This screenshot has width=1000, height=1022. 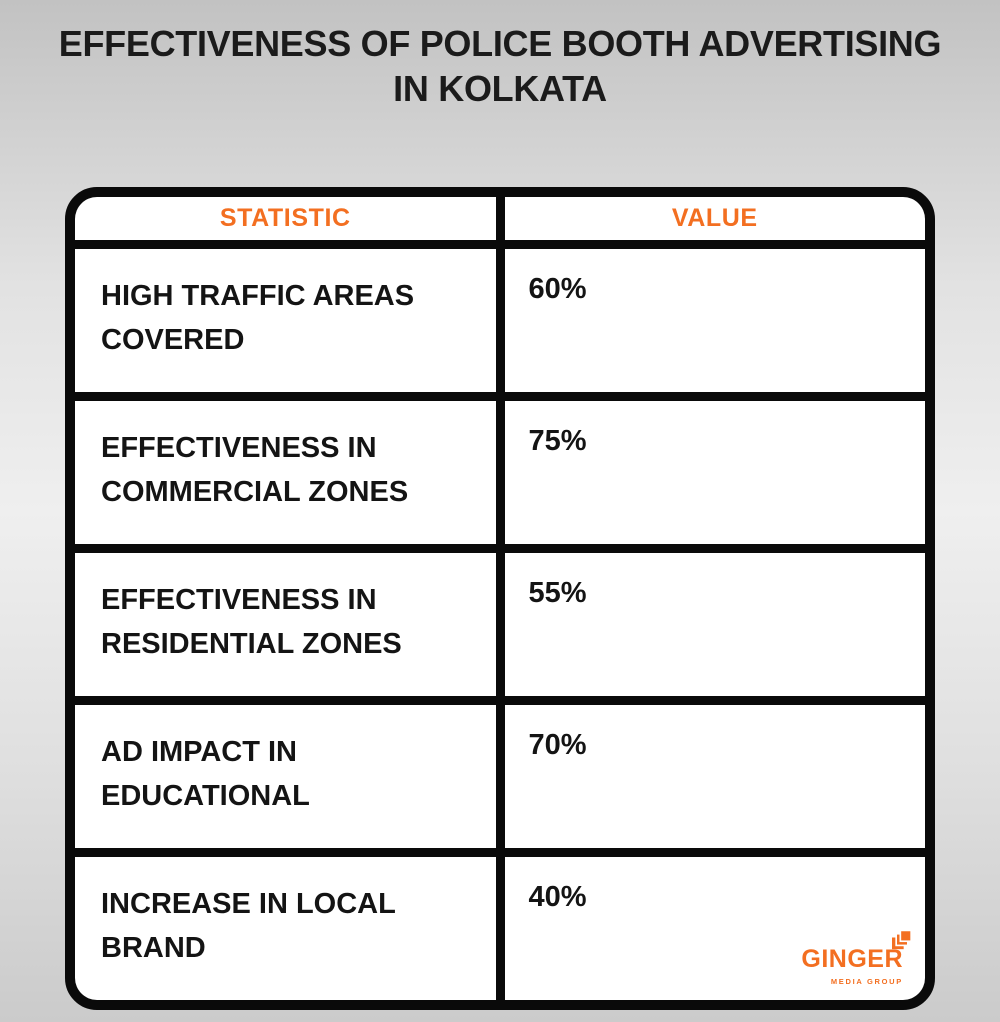 I want to click on page-title-line2: IN KOLKATA, so click(x=500, y=88).